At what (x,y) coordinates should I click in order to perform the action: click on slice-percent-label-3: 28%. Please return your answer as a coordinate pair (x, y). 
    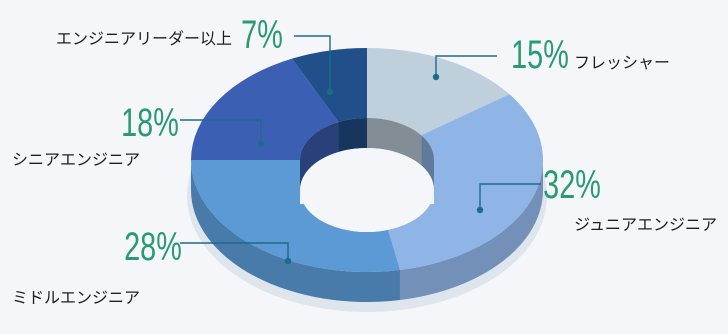
    Looking at the image, I should click on (153, 246).